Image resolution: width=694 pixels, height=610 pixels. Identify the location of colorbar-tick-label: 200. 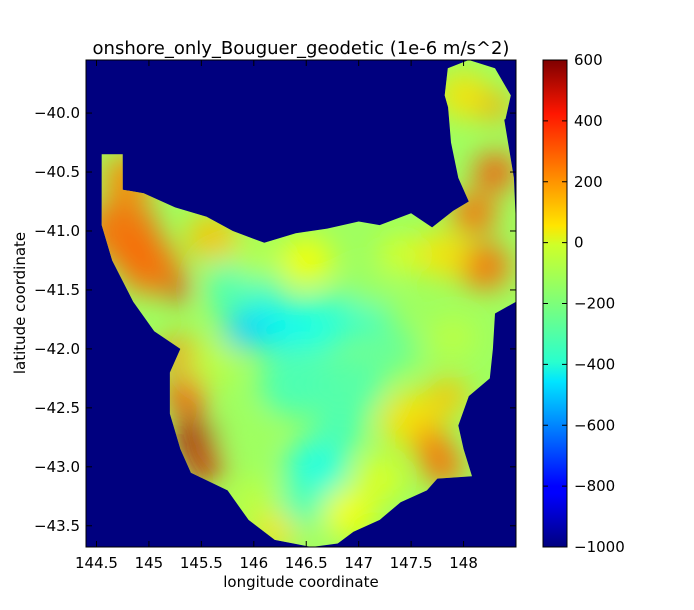
(588, 182).